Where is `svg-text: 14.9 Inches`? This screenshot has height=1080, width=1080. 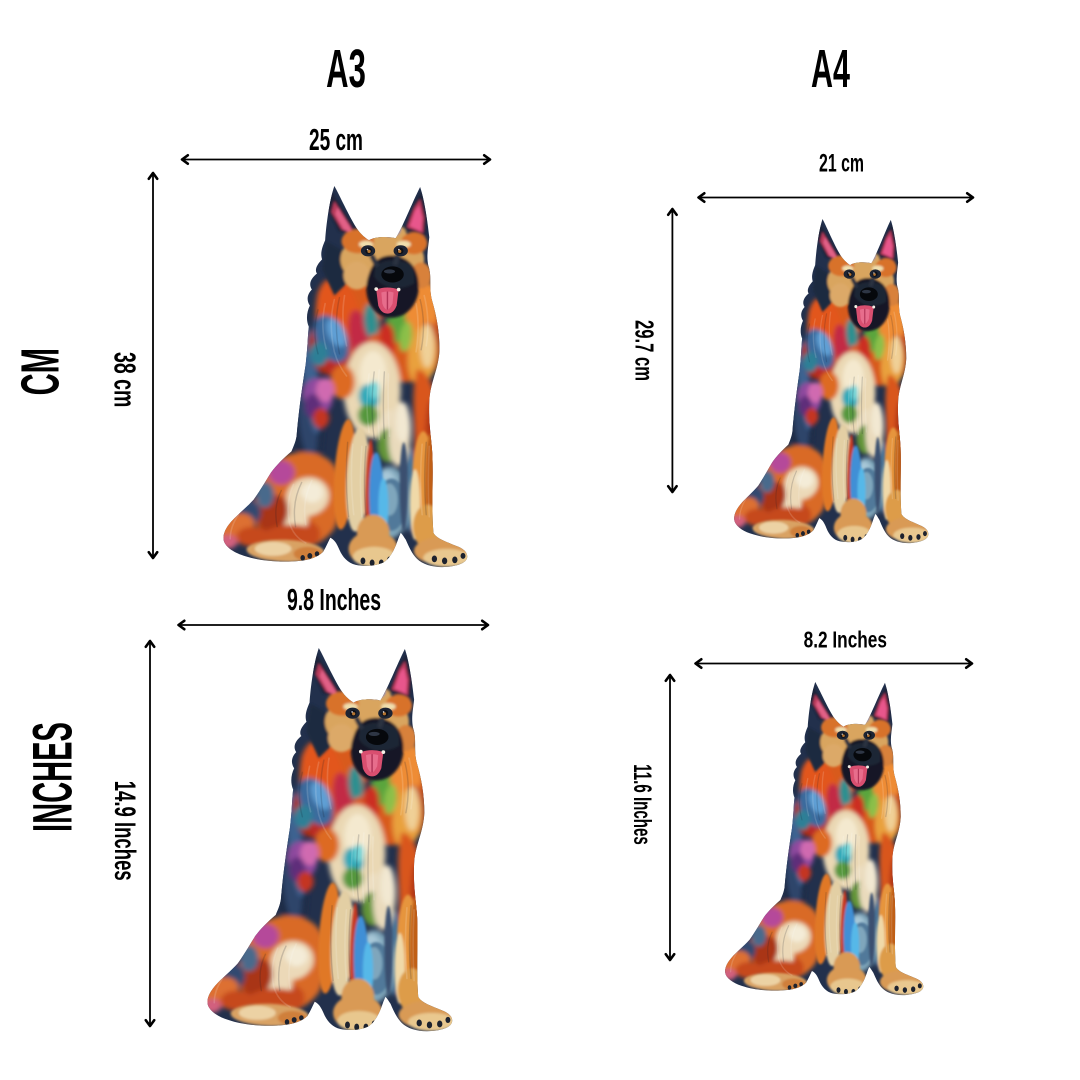 svg-text: 14.9 Inches is located at coordinates (124, 831).